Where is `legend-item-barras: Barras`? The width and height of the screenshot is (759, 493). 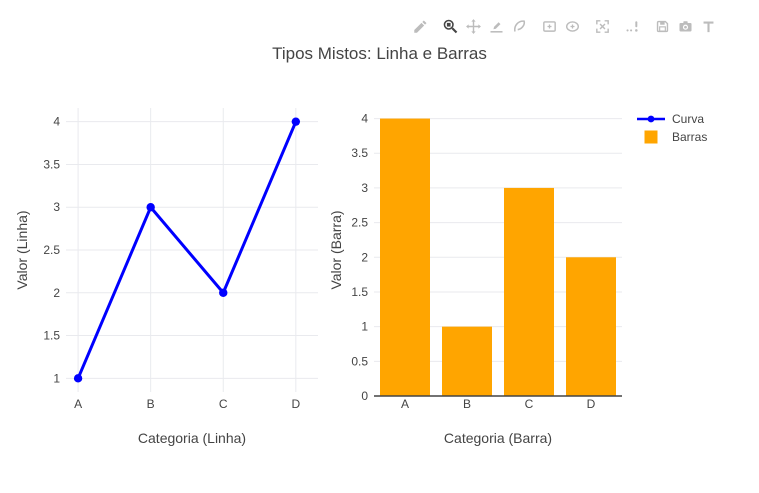 legend-item-barras: Barras is located at coordinates (671, 137).